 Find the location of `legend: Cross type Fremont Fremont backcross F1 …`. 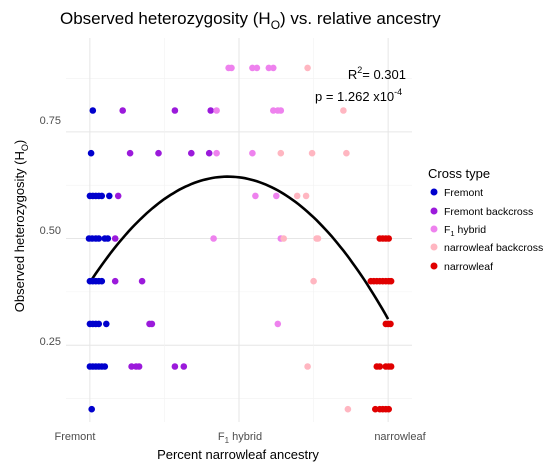

legend: Cross type Fremont Fremont backcross F1 … is located at coordinates (485, 219).